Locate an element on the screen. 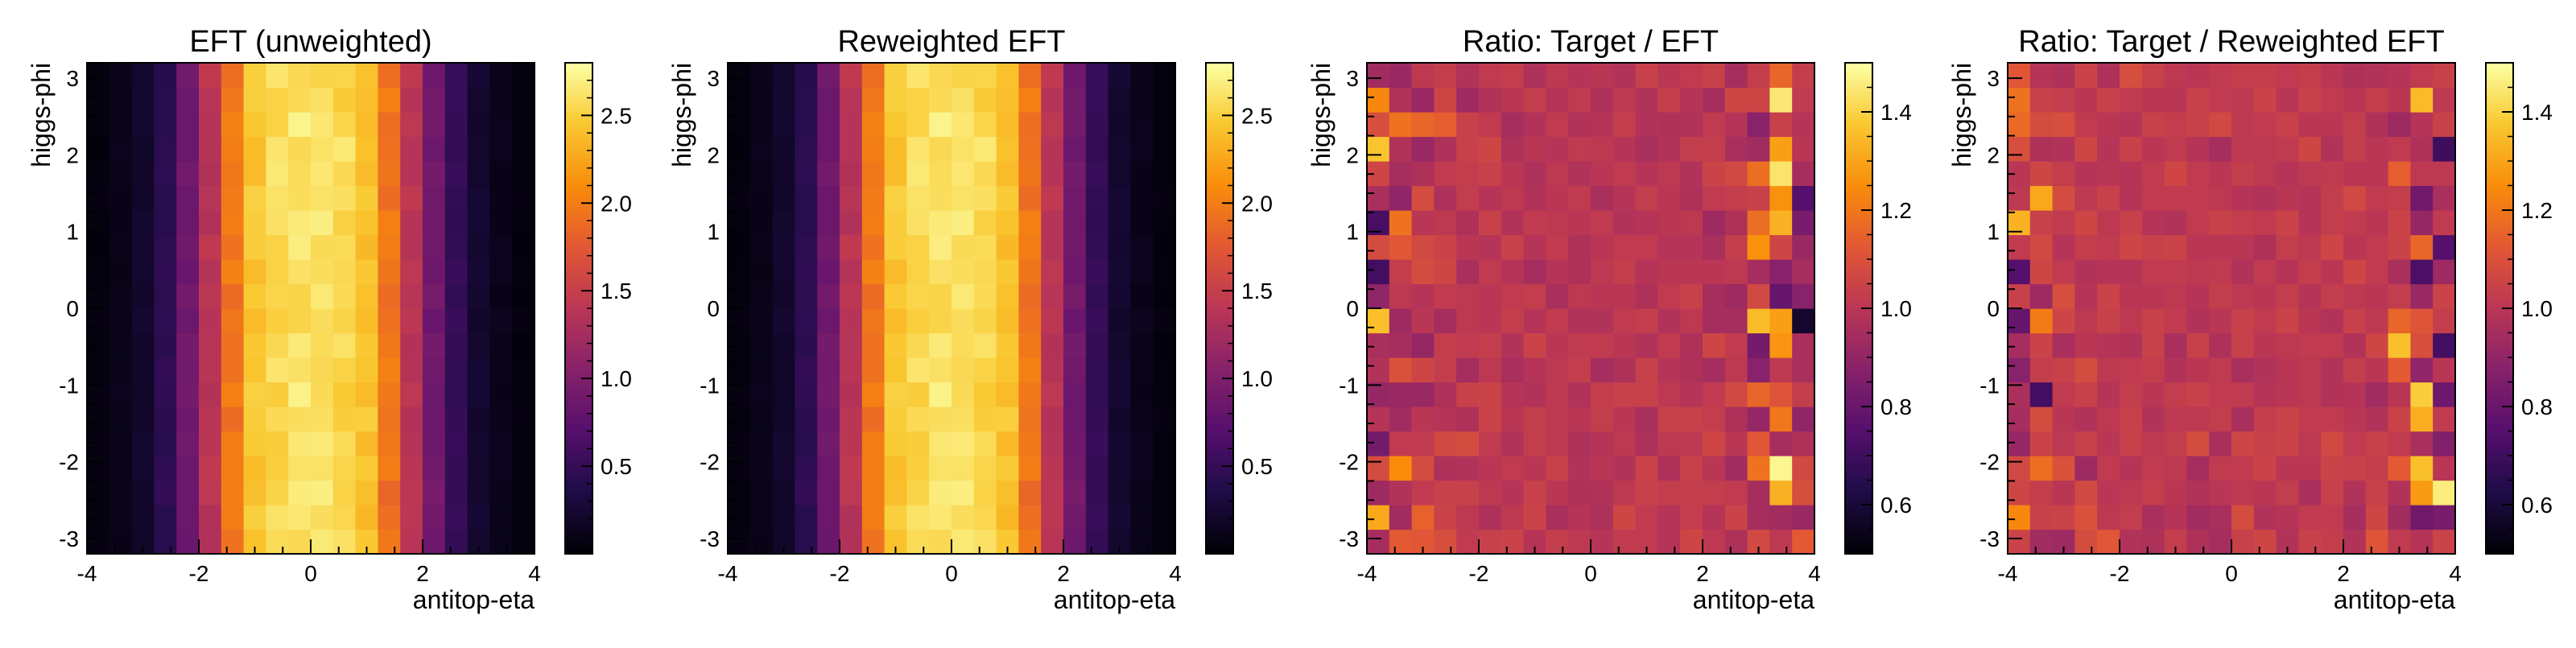 The height and width of the screenshot is (648, 2576). colorbar-tick-label: 0.6 is located at coordinates (2537, 506).